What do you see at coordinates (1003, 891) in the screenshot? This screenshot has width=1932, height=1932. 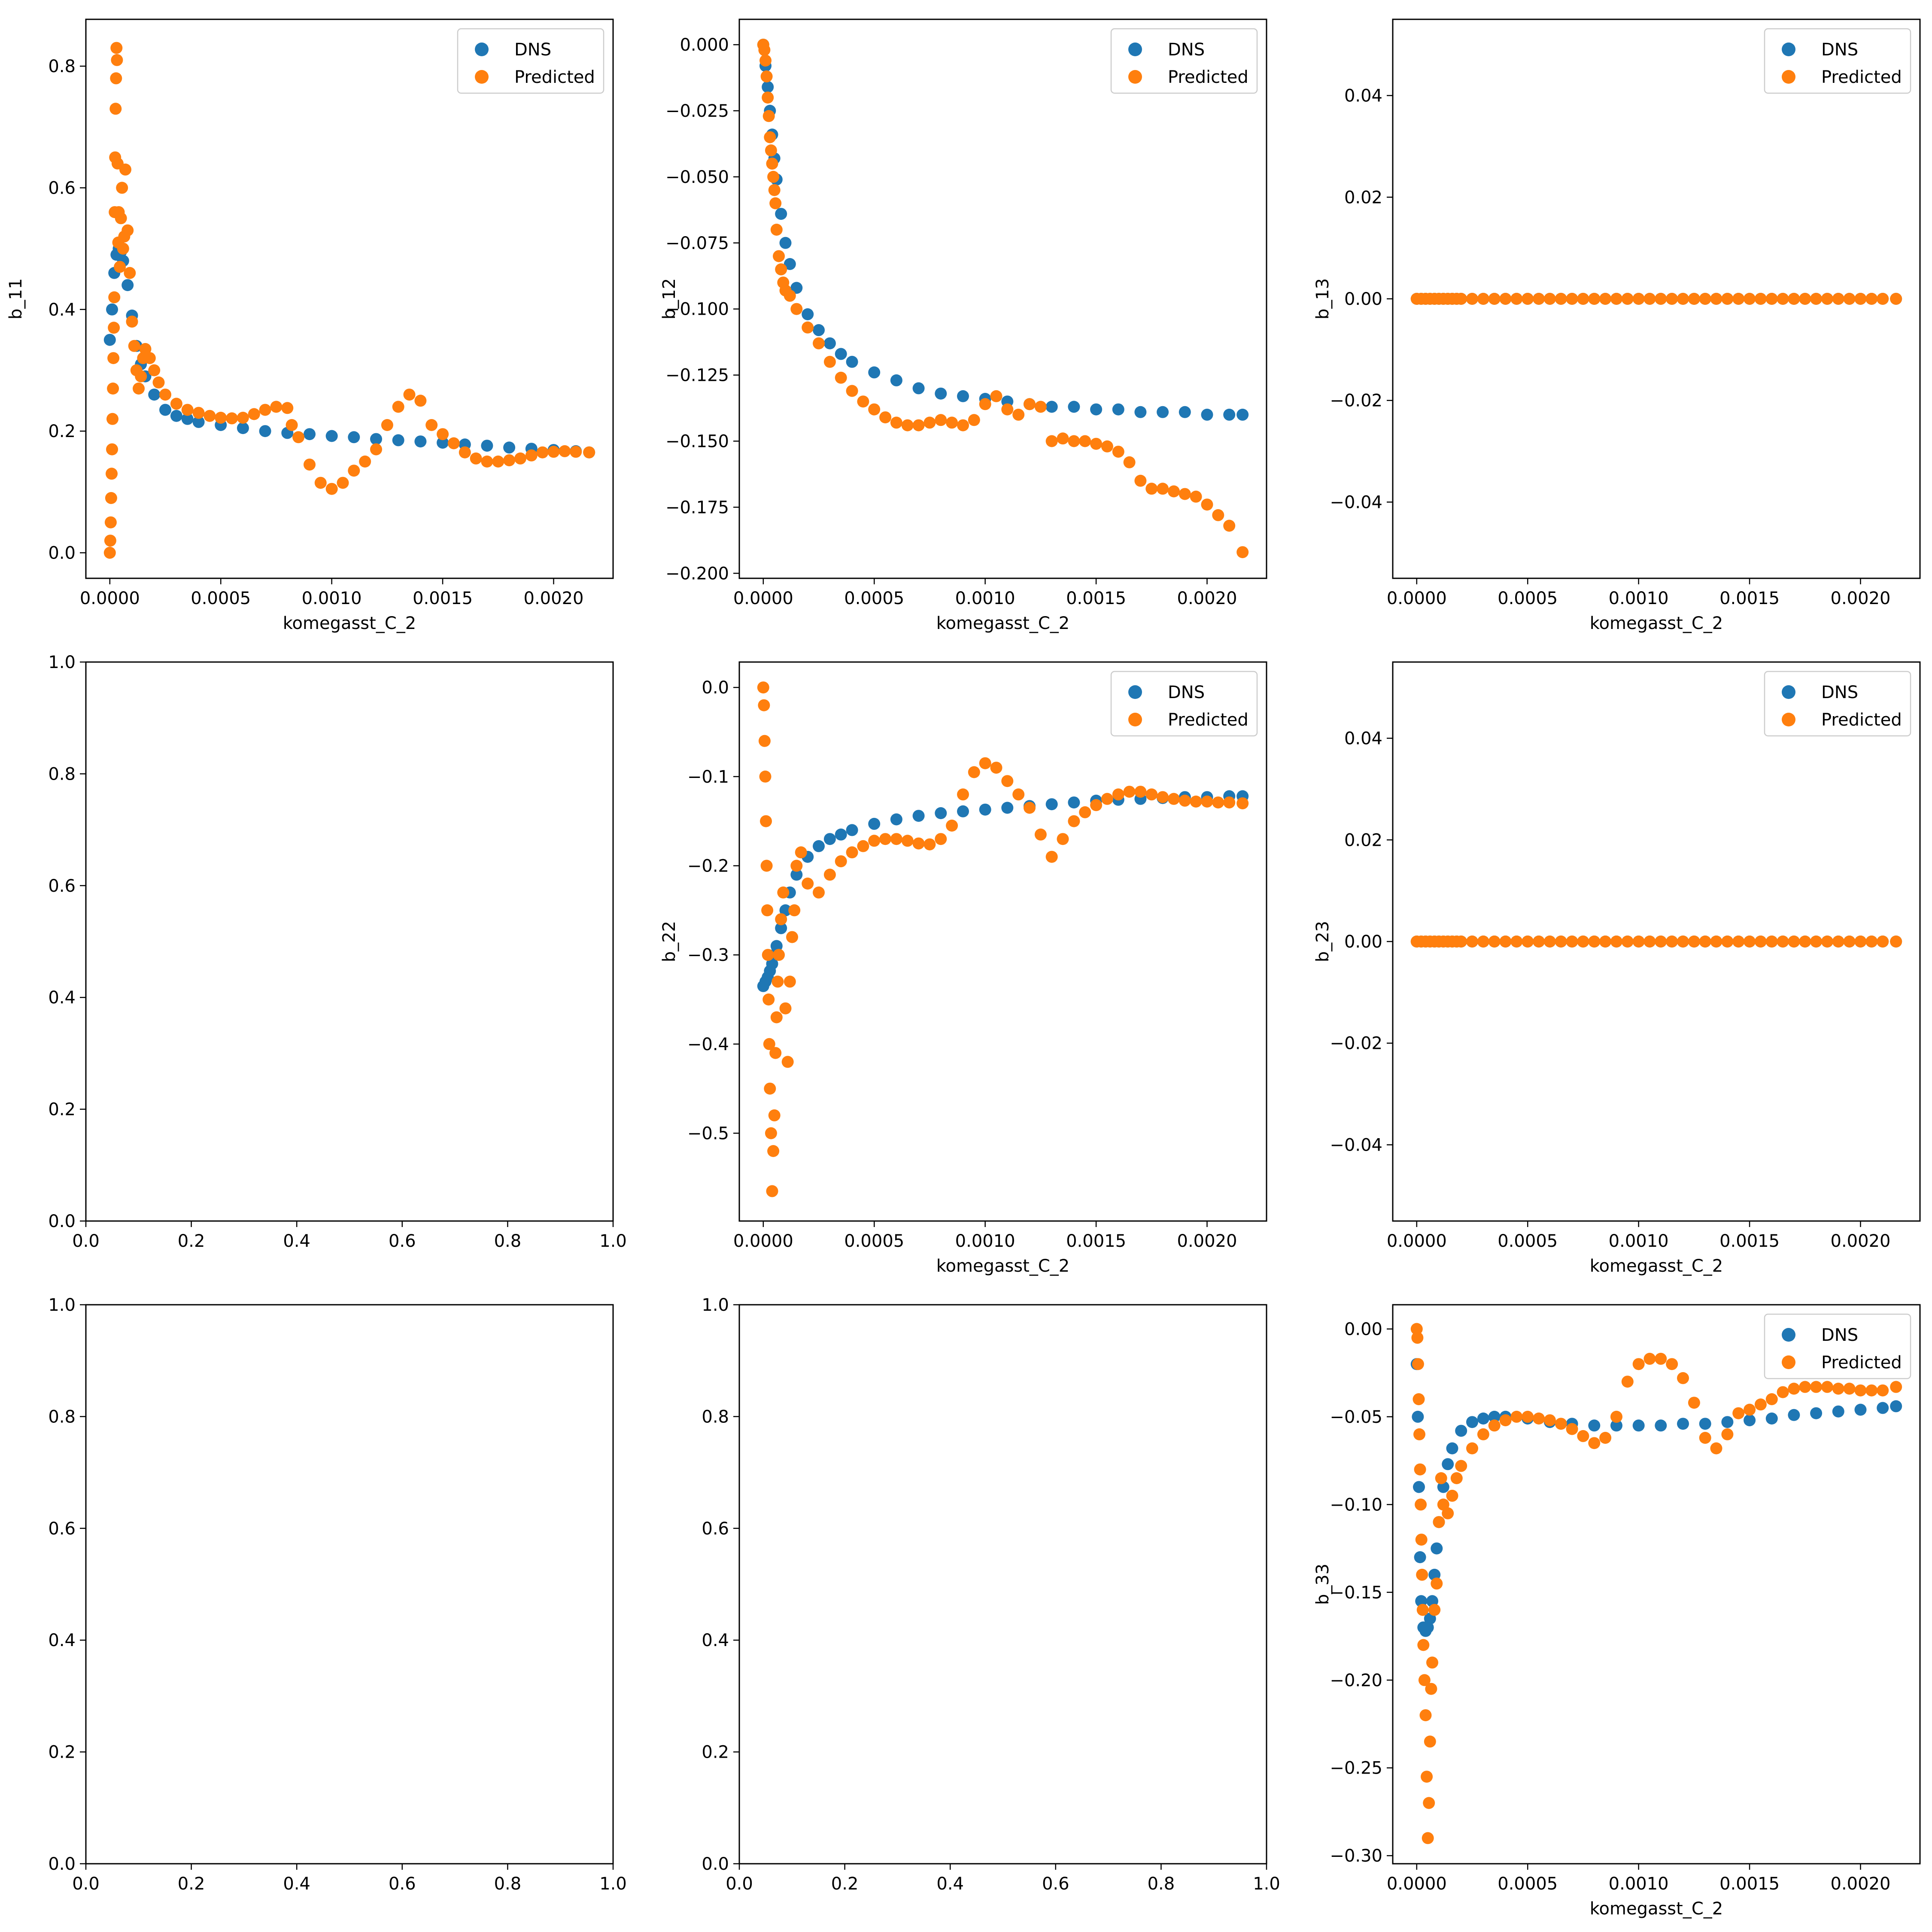 I see `series-dns` at bounding box center [1003, 891].